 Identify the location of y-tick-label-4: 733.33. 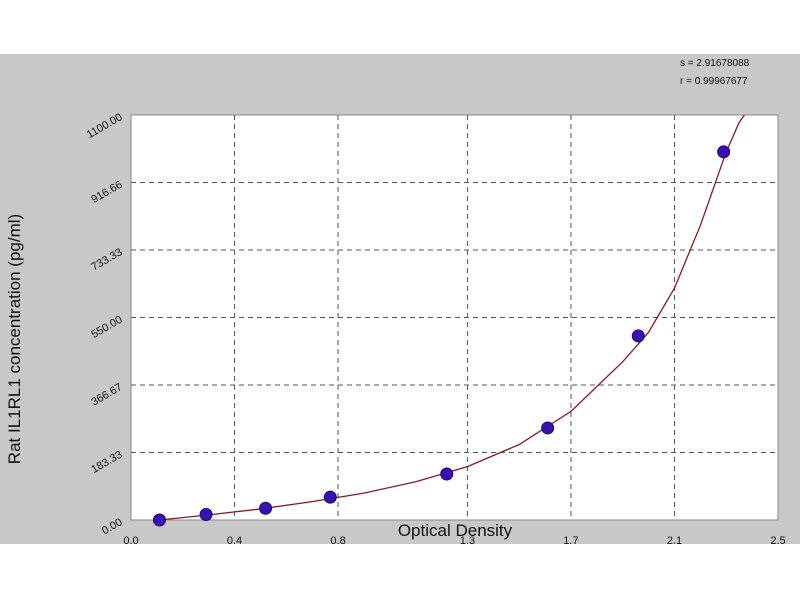
(106, 259).